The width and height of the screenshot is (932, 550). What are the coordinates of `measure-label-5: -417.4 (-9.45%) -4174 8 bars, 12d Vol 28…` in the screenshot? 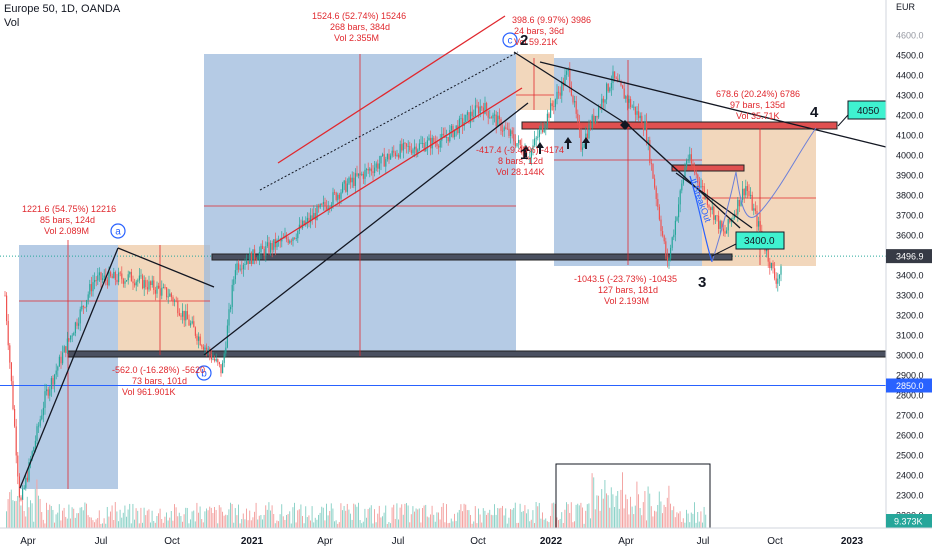 It's located at (520, 161).